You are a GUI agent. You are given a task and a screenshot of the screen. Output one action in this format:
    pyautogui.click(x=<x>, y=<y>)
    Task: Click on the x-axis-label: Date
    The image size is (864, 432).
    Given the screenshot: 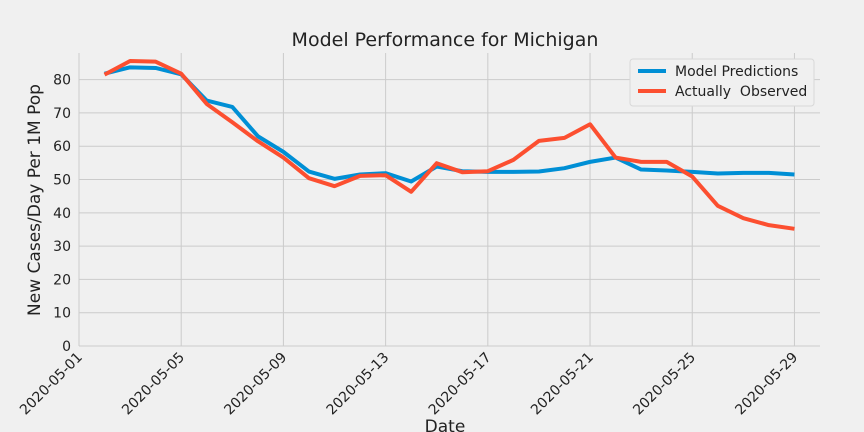 What is the action you would take?
    pyautogui.click(x=445, y=424)
    